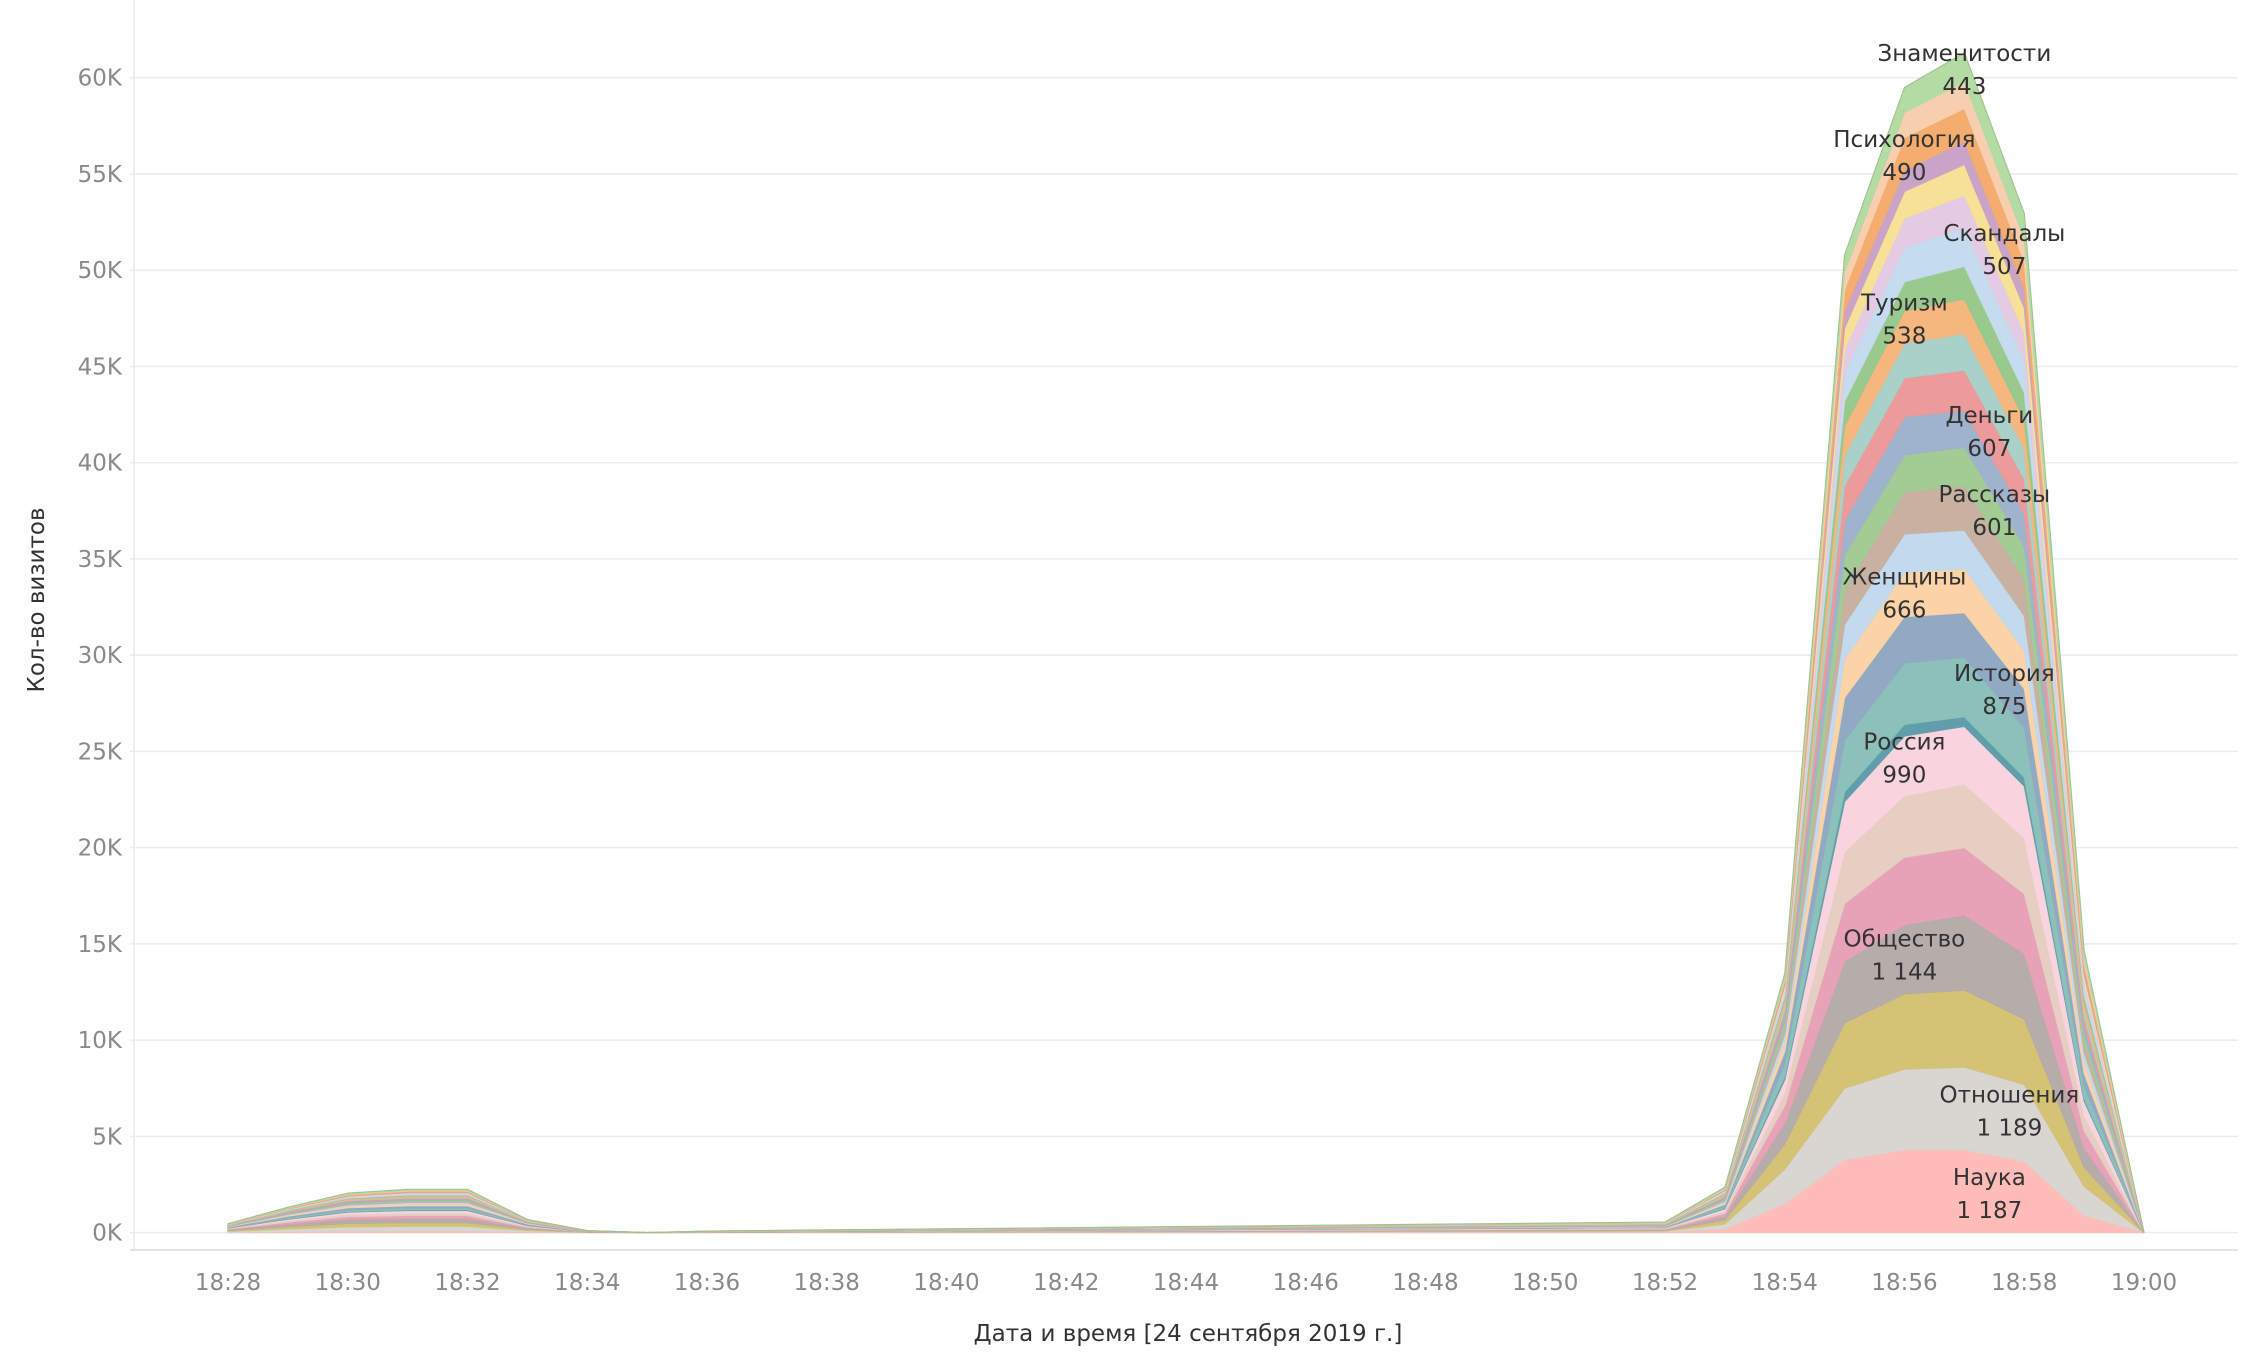  I want to click on series-label-8: Туризм, so click(1904, 303).